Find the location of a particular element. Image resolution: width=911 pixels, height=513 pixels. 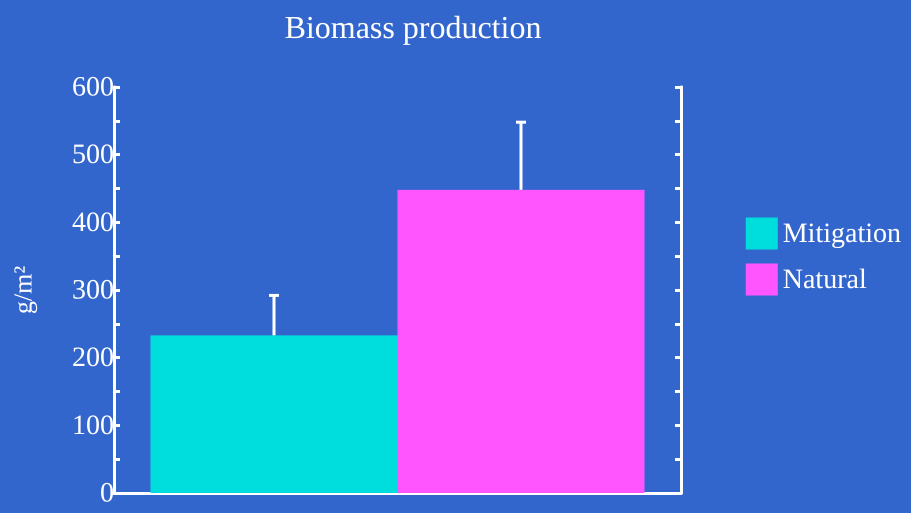

y-tick-label: 600 is located at coordinates (93, 87).